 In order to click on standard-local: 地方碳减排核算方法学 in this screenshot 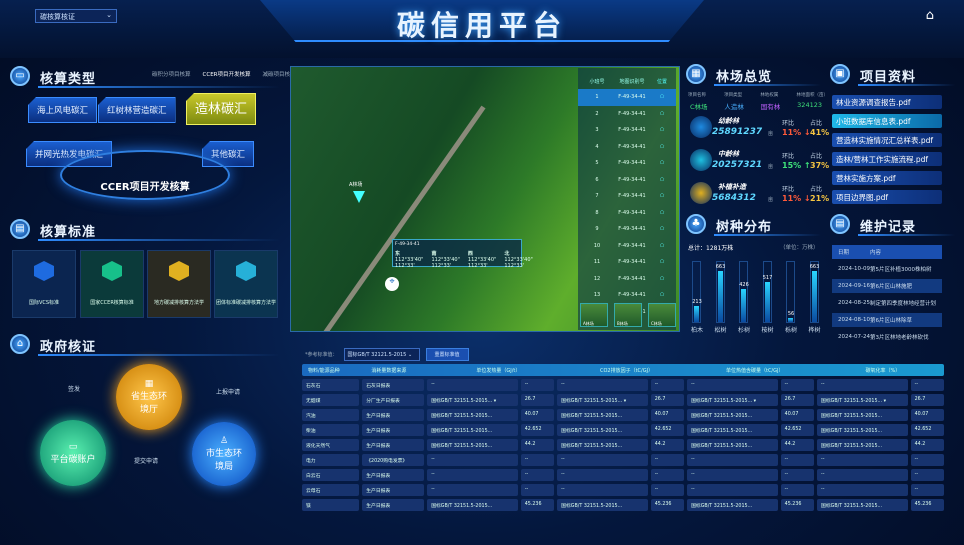, I will do `click(179, 284)`.